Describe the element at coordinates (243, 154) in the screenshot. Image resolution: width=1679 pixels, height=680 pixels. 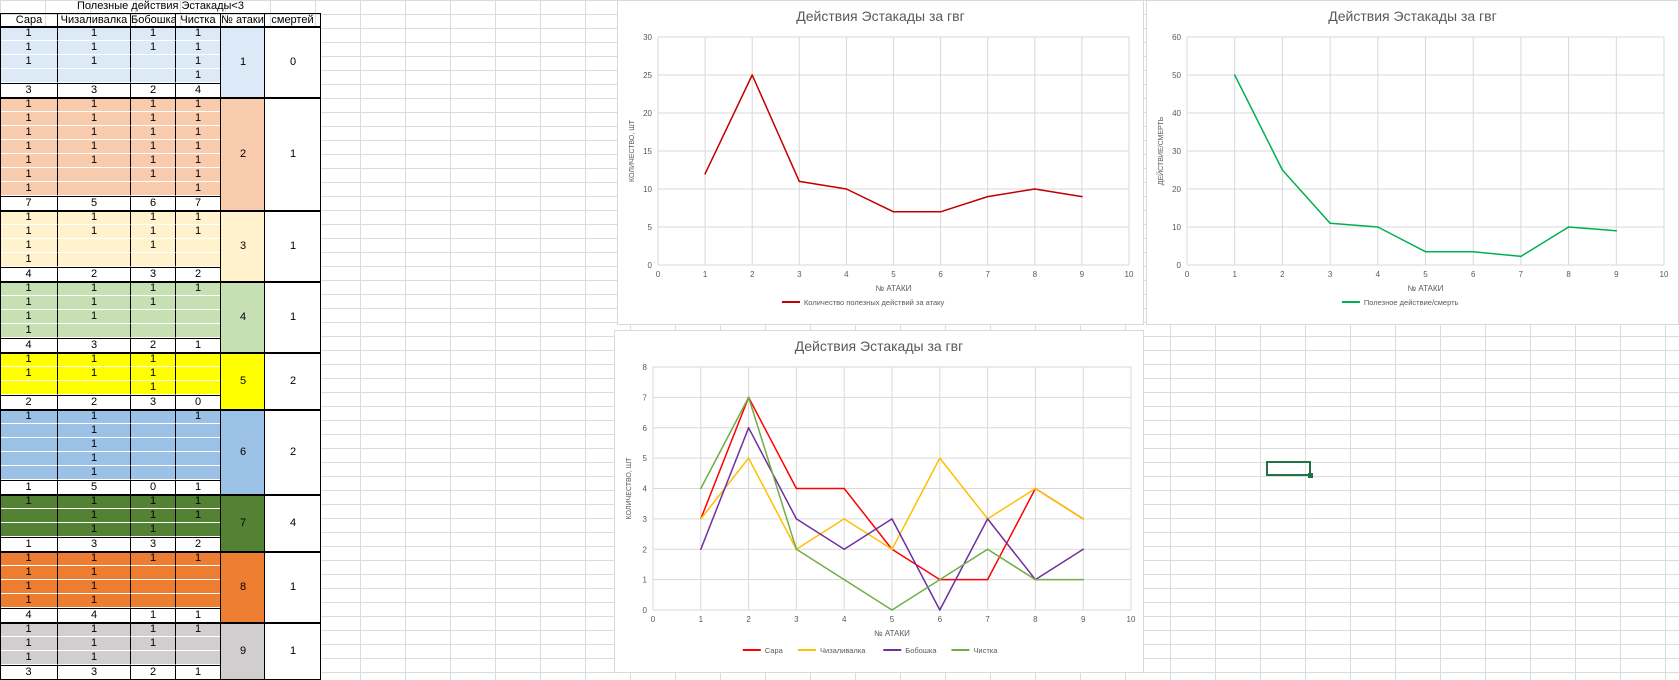
I see `attack-number-cell: 2` at that location.